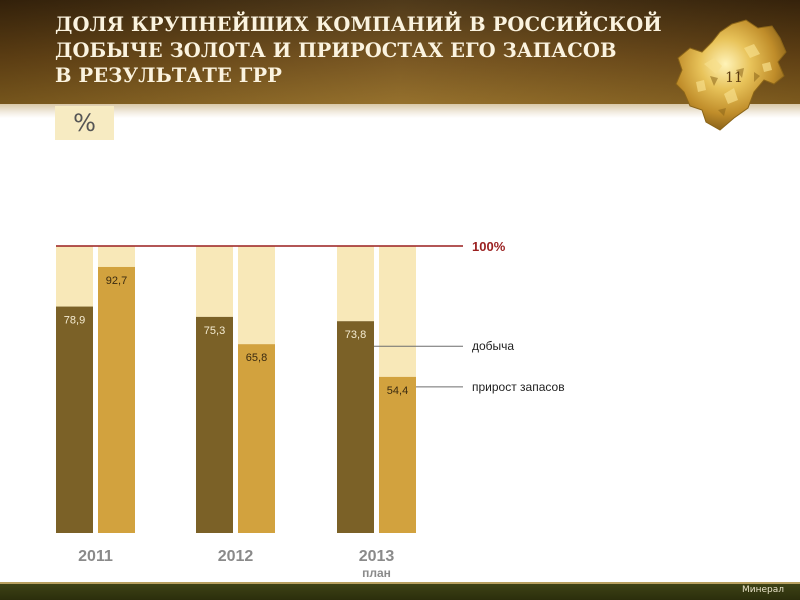 The width and height of the screenshot is (800, 600). Describe the element at coordinates (214, 331) in the screenshot. I see `data-label-2012-production: 75,3` at that location.